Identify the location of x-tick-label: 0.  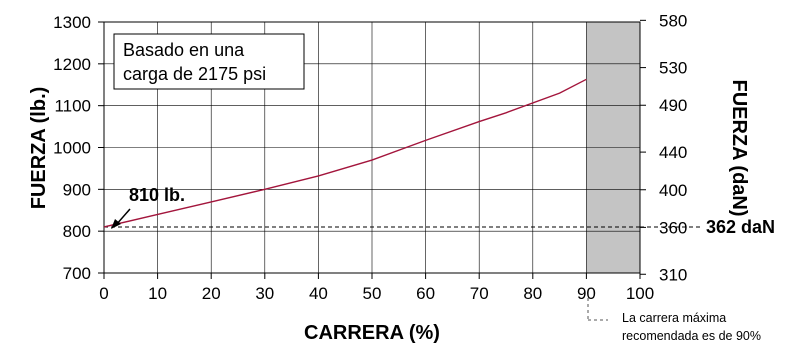
(103, 293).